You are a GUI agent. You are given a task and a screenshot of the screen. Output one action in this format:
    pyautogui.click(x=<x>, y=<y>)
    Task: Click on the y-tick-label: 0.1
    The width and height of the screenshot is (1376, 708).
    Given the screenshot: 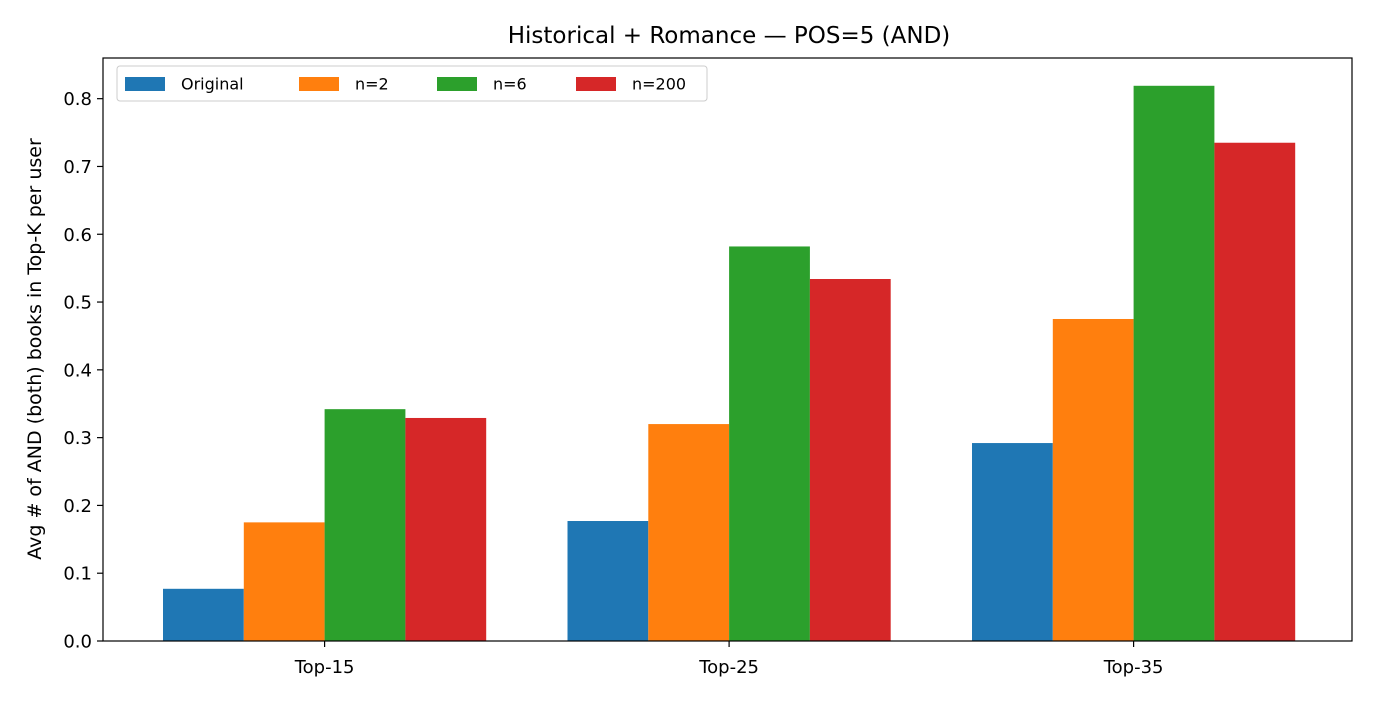 What is the action you would take?
    pyautogui.click(x=77, y=574)
    